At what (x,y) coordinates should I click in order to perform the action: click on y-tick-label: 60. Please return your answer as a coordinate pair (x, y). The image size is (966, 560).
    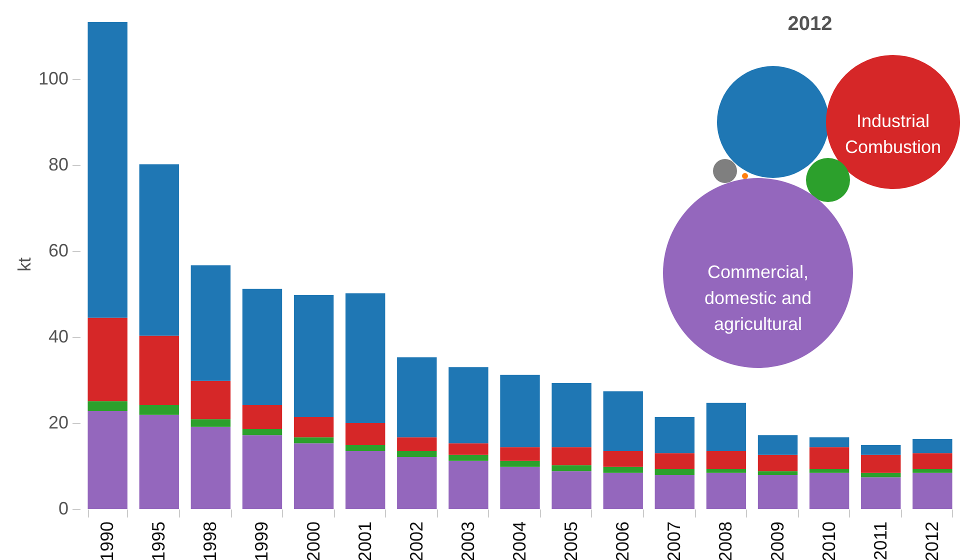
    Looking at the image, I should click on (58, 250).